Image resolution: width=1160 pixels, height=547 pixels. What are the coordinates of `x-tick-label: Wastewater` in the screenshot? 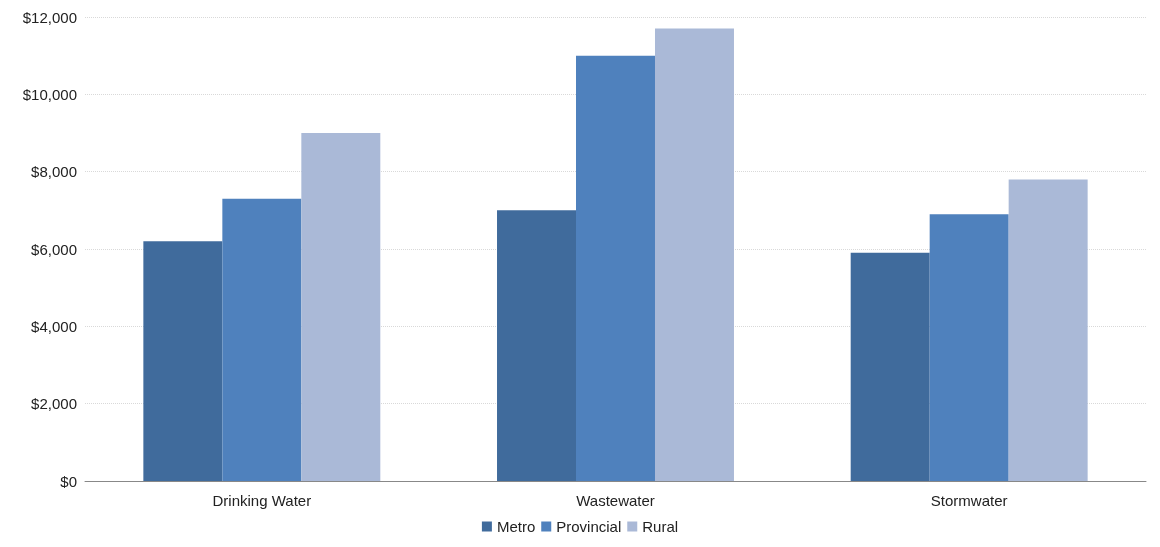 It's located at (615, 500).